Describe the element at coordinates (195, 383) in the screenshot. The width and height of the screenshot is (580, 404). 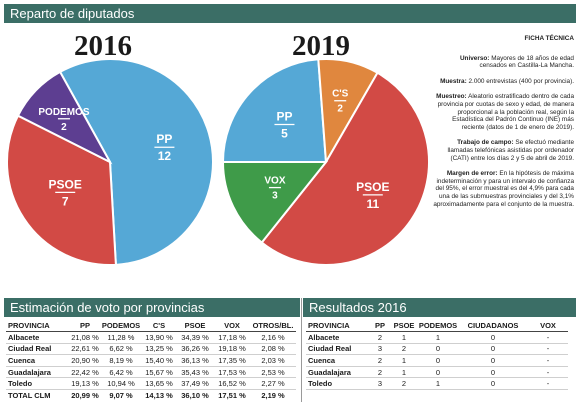
I see `table-cell: 37,49 %` at that location.